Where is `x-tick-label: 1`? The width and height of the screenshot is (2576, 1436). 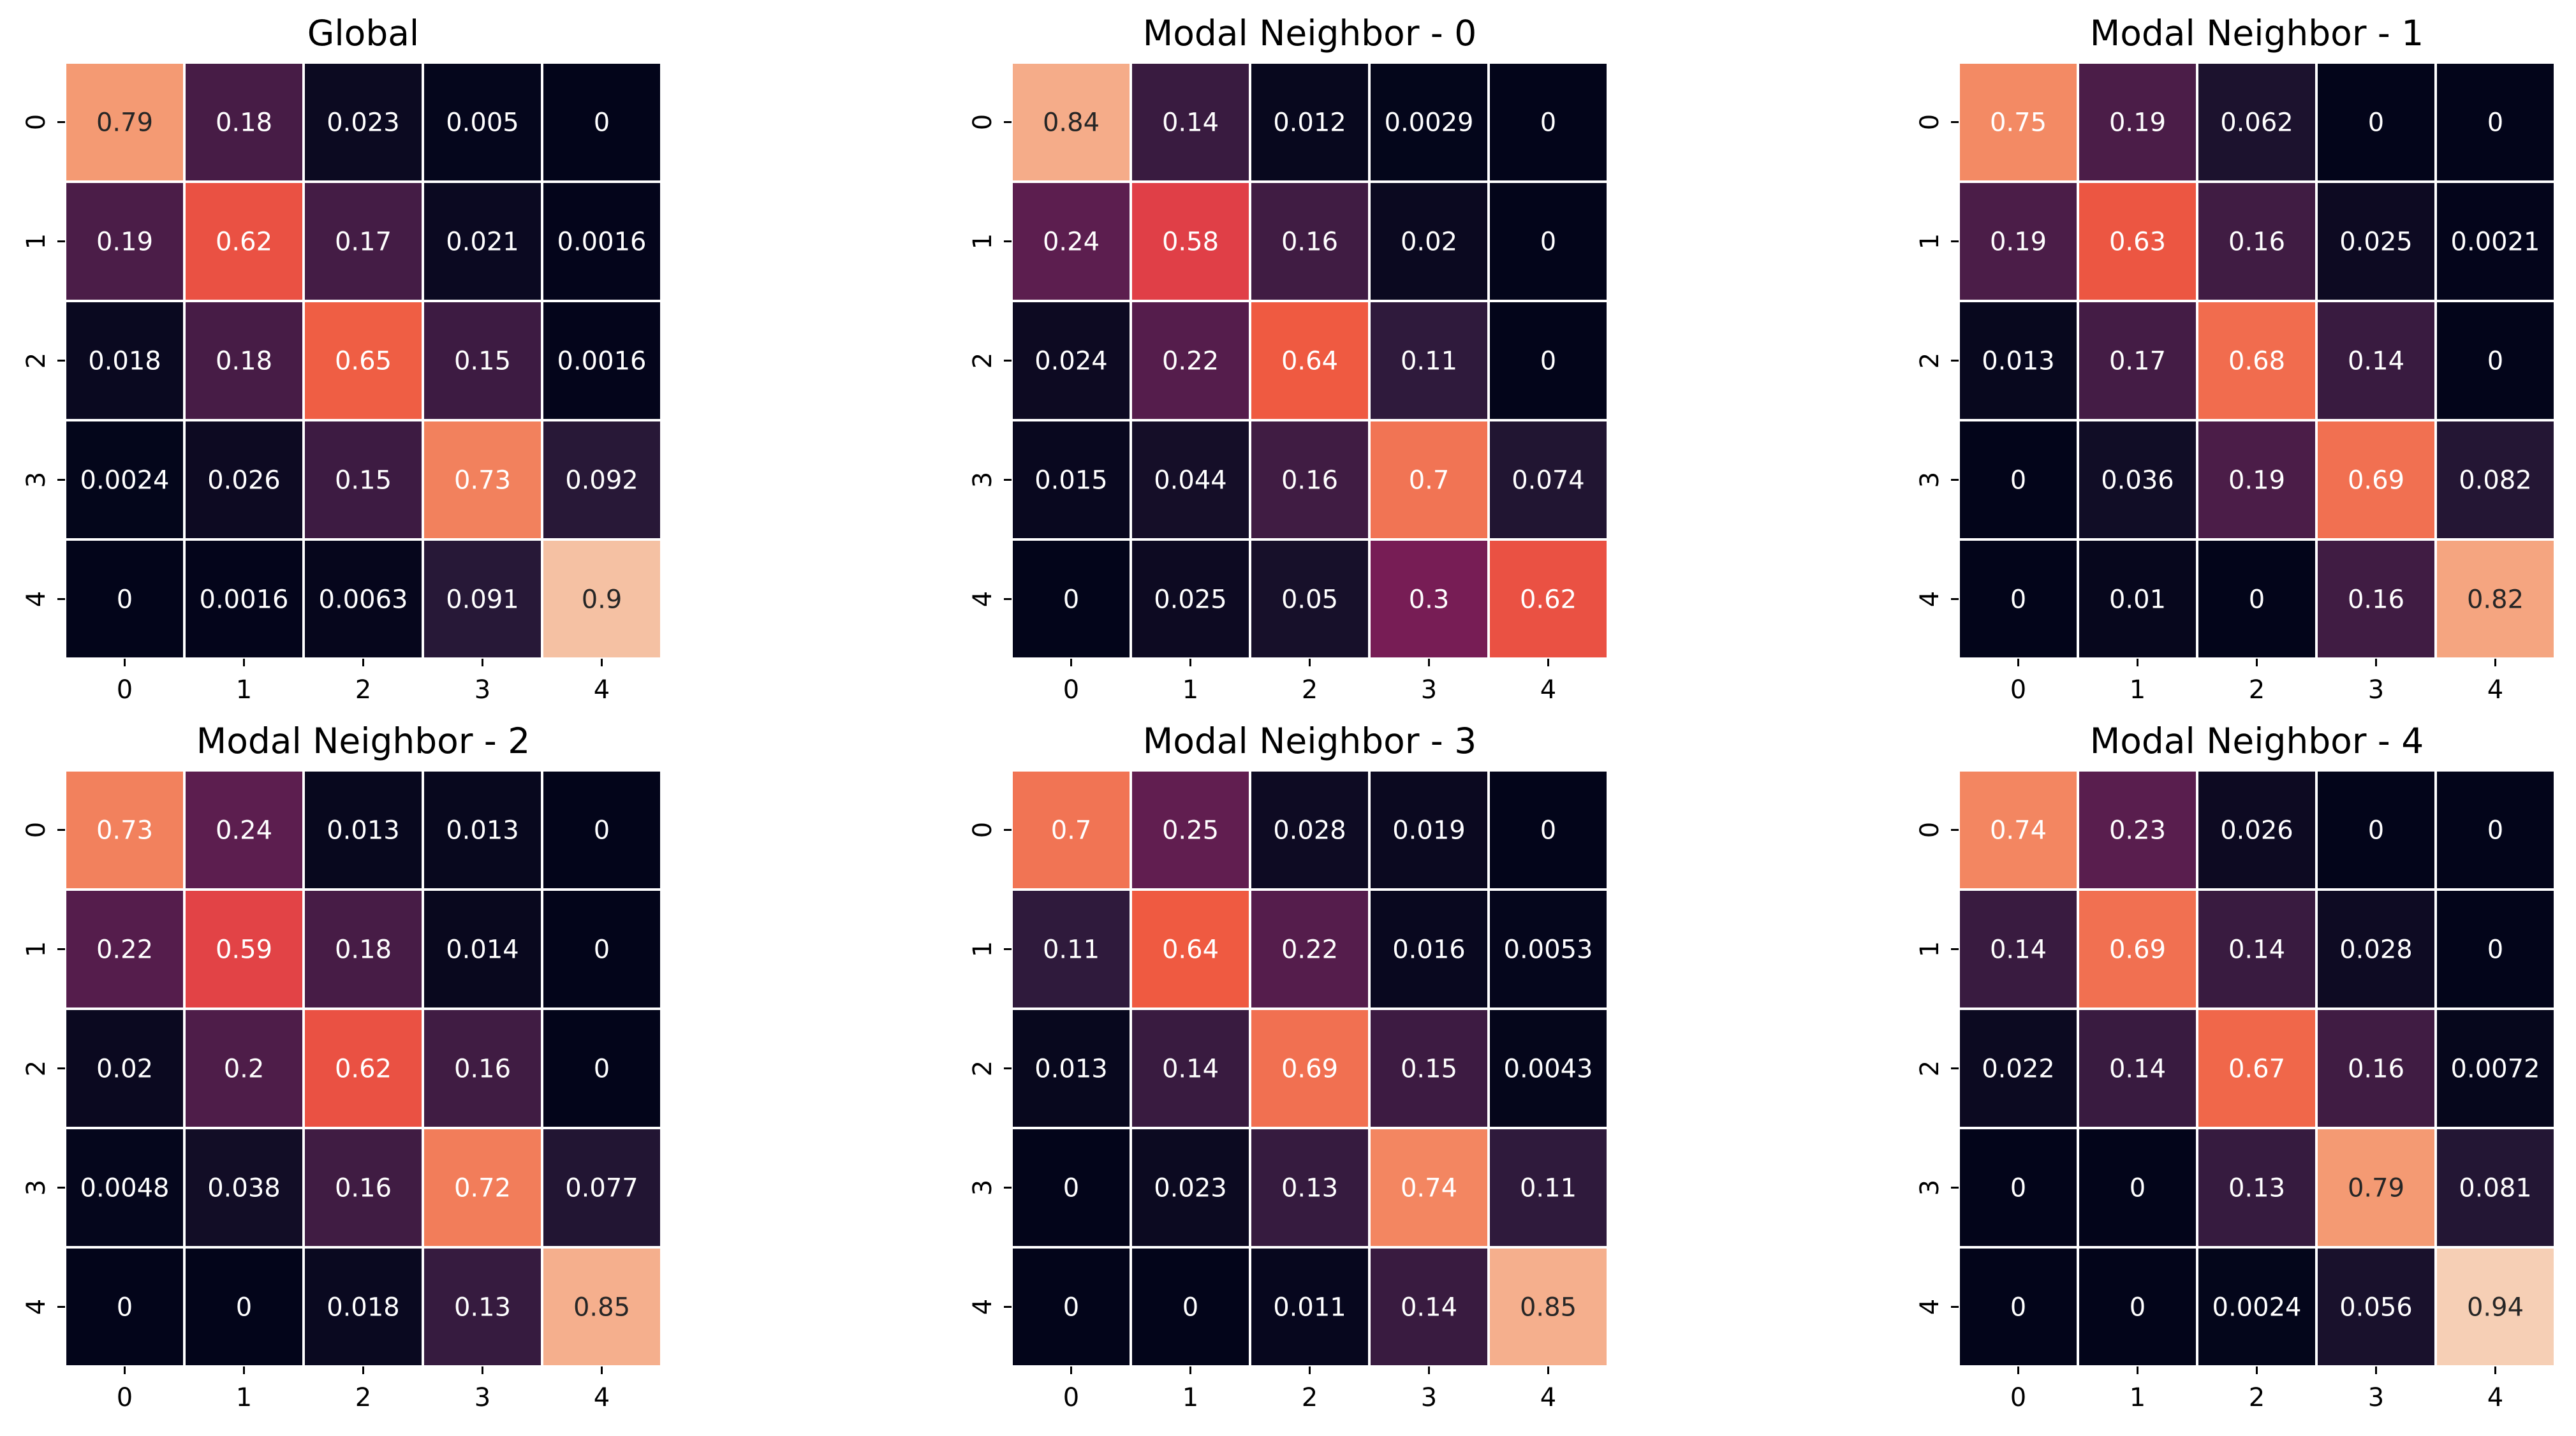
x-tick-label: 1 is located at coordinates (244, 690).